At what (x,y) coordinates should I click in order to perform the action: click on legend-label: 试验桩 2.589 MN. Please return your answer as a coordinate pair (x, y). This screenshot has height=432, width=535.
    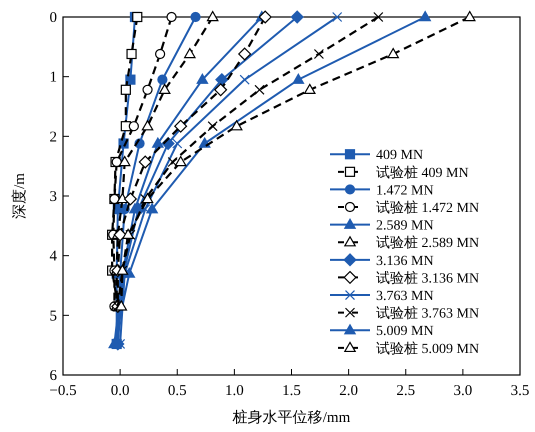
    Looking at the image, I should click on (428, 243).